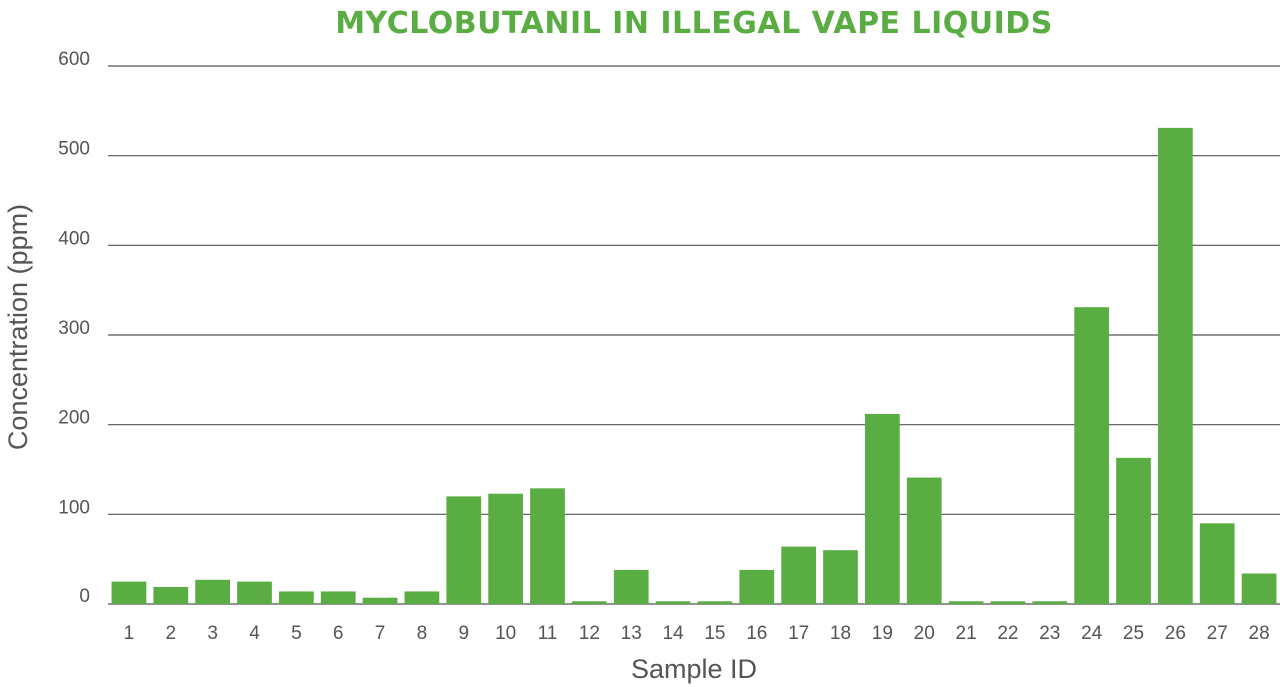 The width and height of the screenshot is (1280, 687). I want to click on x-tick-label: 6, so click(338, 633).